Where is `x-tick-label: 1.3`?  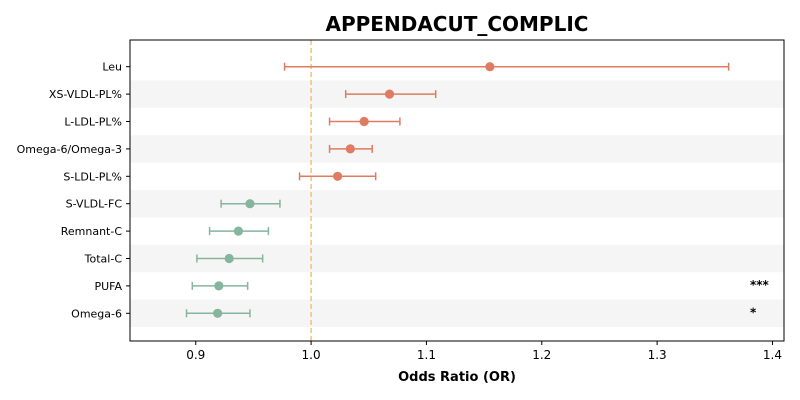
x-tick-label: 1.3 is located at coordinates (657, 355).